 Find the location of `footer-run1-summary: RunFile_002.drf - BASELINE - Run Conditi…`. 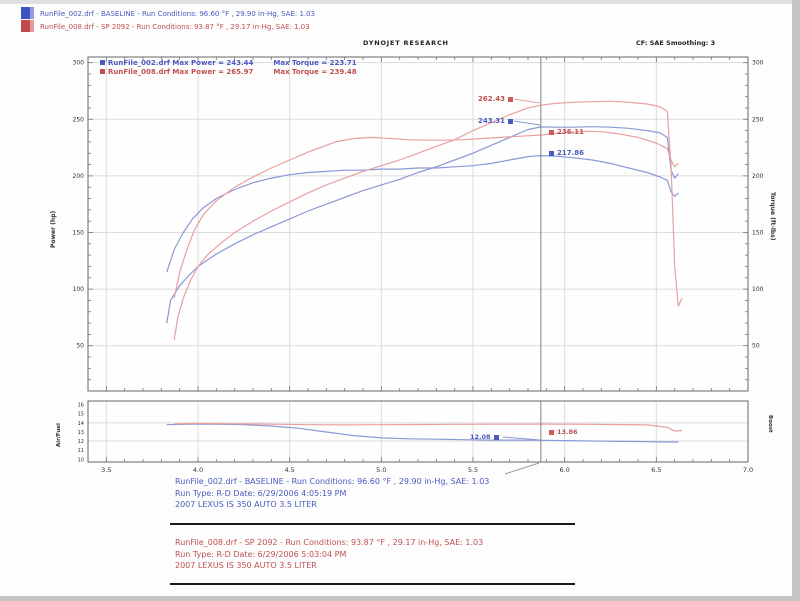

footer-run1-summary: RunFile_002.drf - BASELINE - Run Conditi… is located at coordinates (332, 493).